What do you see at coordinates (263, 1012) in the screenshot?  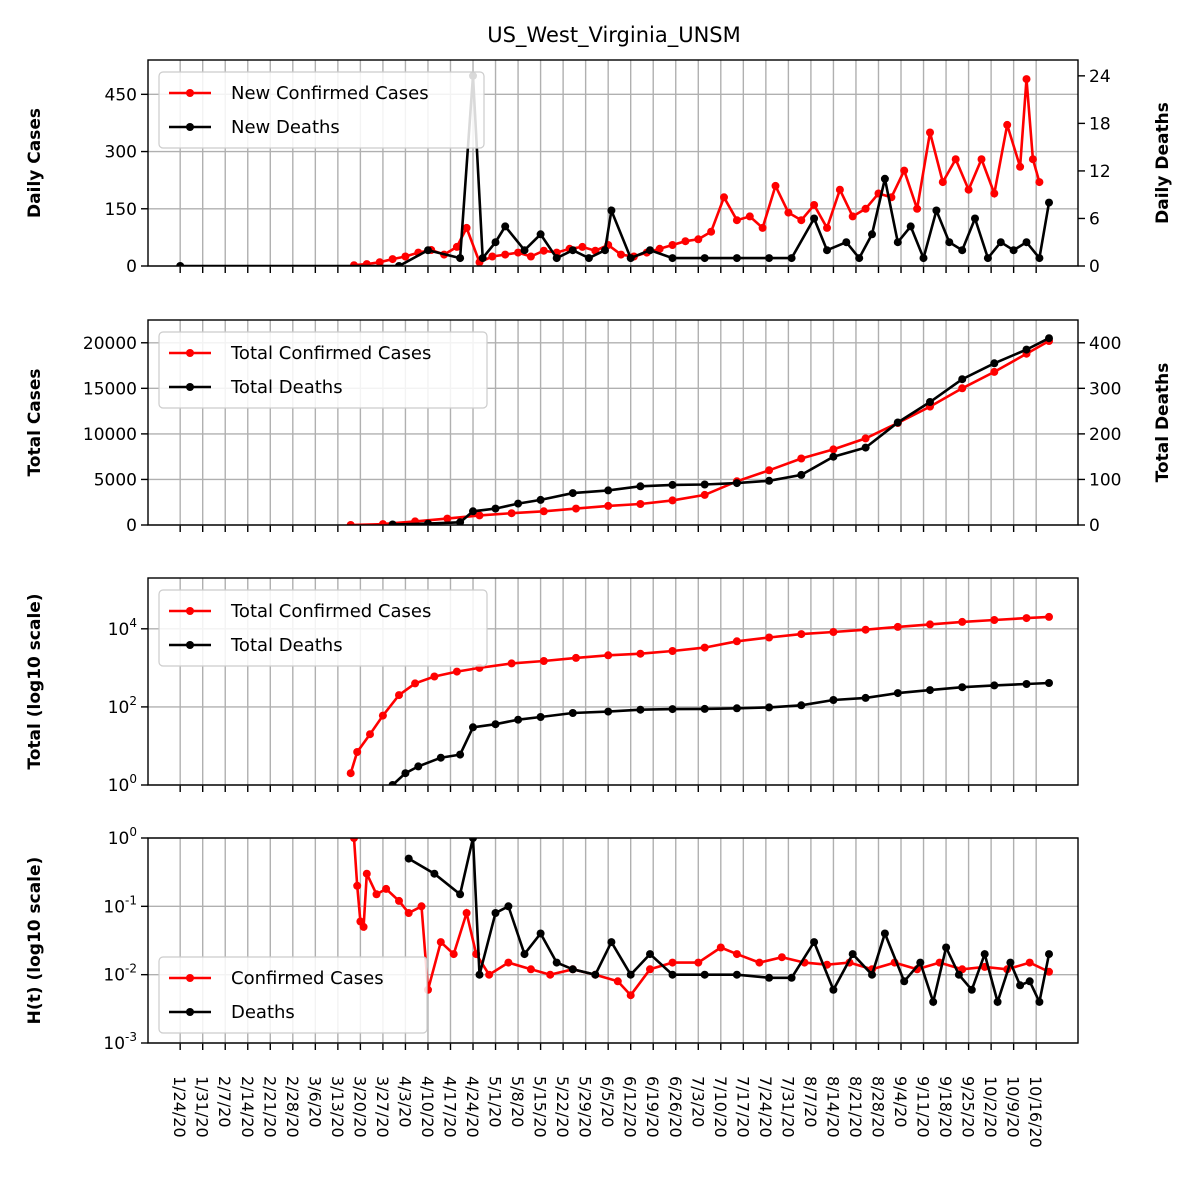 I see `legend-entry: Deaths` at bounding box center [263, 1012].